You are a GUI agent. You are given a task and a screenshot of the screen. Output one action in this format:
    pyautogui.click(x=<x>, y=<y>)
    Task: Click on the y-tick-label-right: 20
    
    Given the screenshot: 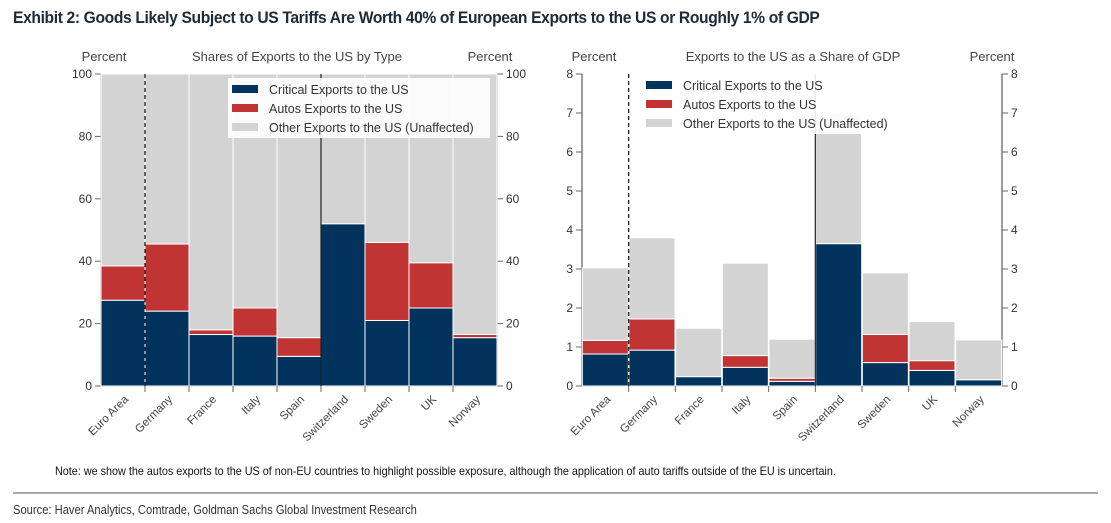 What is the action you would take?
    pyautogui.click(x=513, y=324)
    